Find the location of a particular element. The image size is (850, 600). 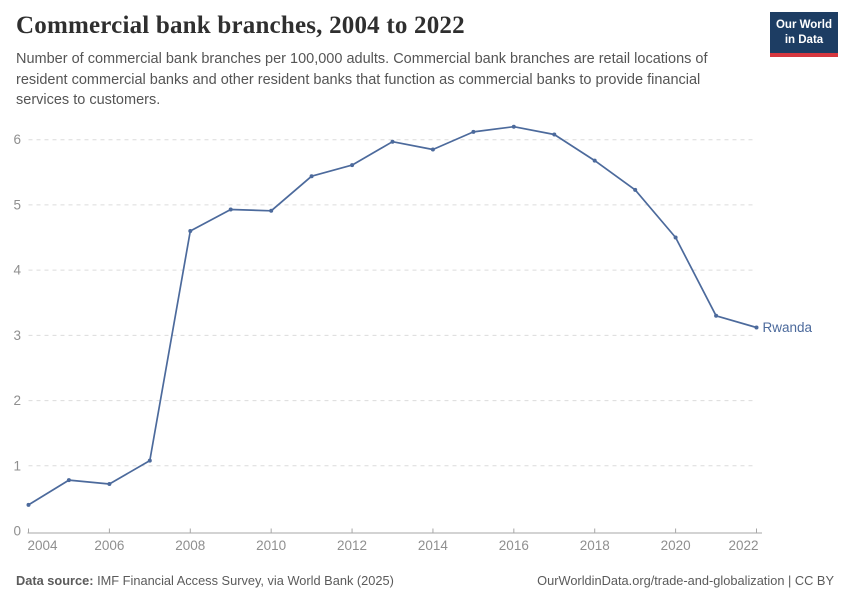

data-point-2019 is located at coordinates (635, 189).